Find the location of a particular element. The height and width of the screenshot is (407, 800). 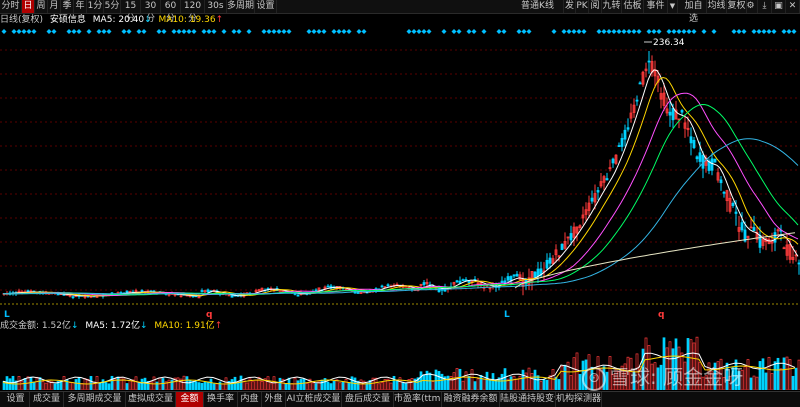

view-option-4: 九转 is located at coordinates (612, 6).